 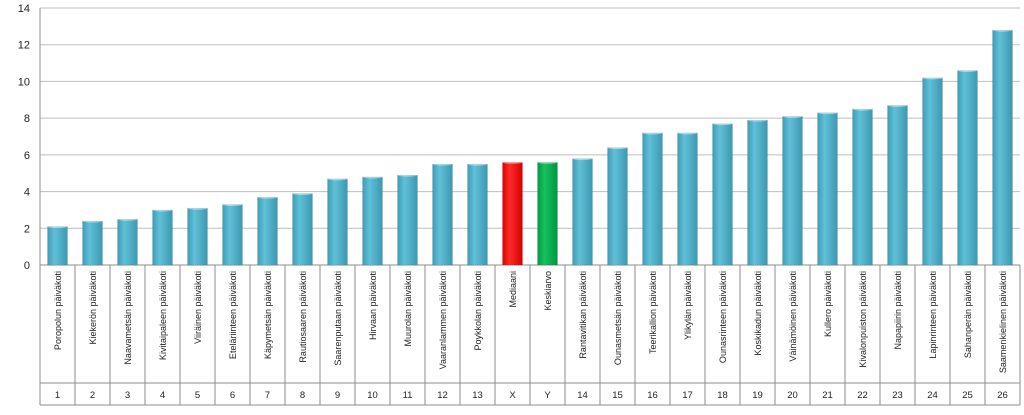 I want to click on x-index-label: 19, so click(x=757, y=395).